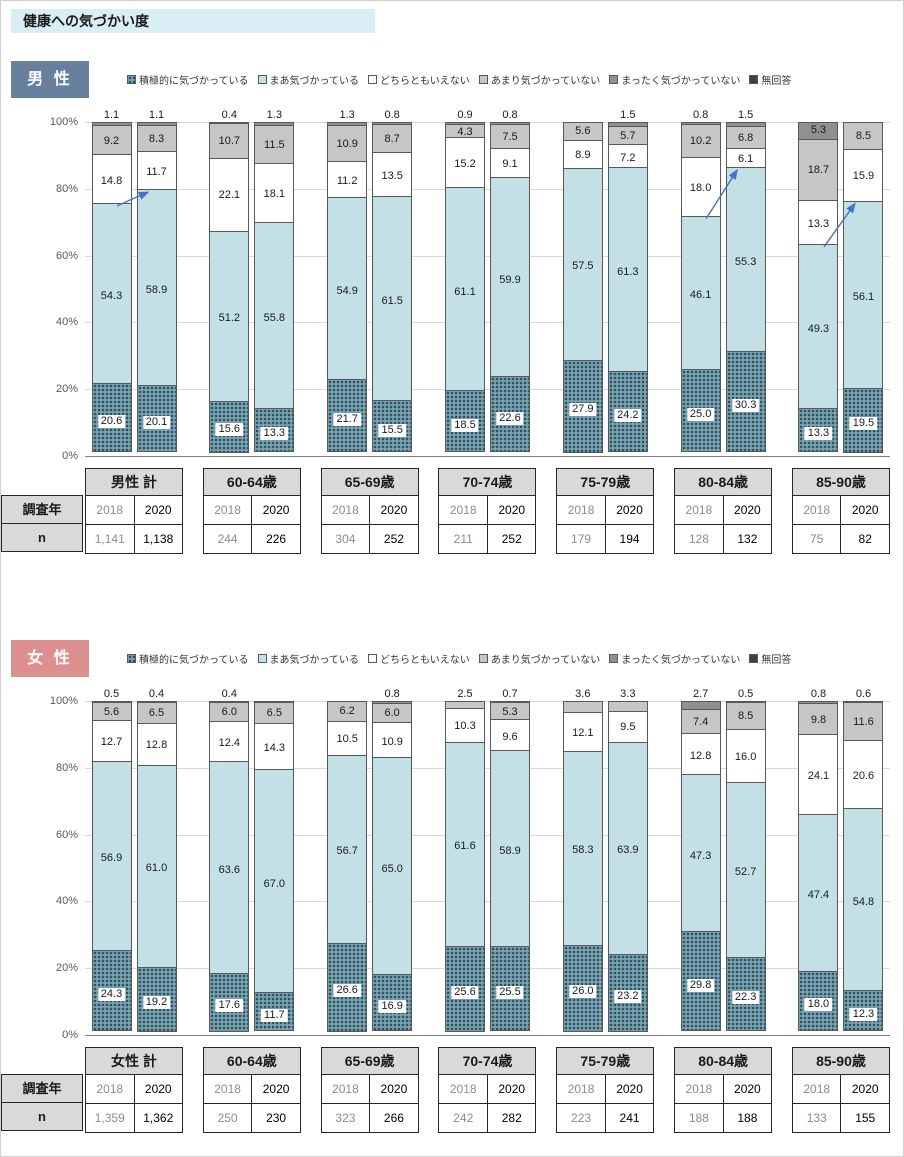 Image resolution: width=904 pixels, height=1157 pixels. What do you see at coordinates (628, 693) in the screenshot?
I see `bar-value-label: 3.3` at bounding box center [628, 693].